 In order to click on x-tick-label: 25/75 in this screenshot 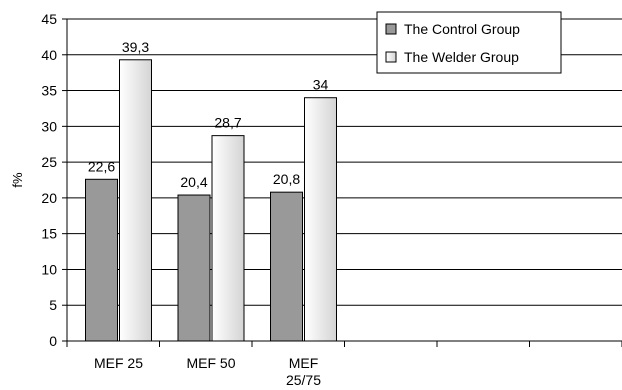, I will do `click(303, 380)`.